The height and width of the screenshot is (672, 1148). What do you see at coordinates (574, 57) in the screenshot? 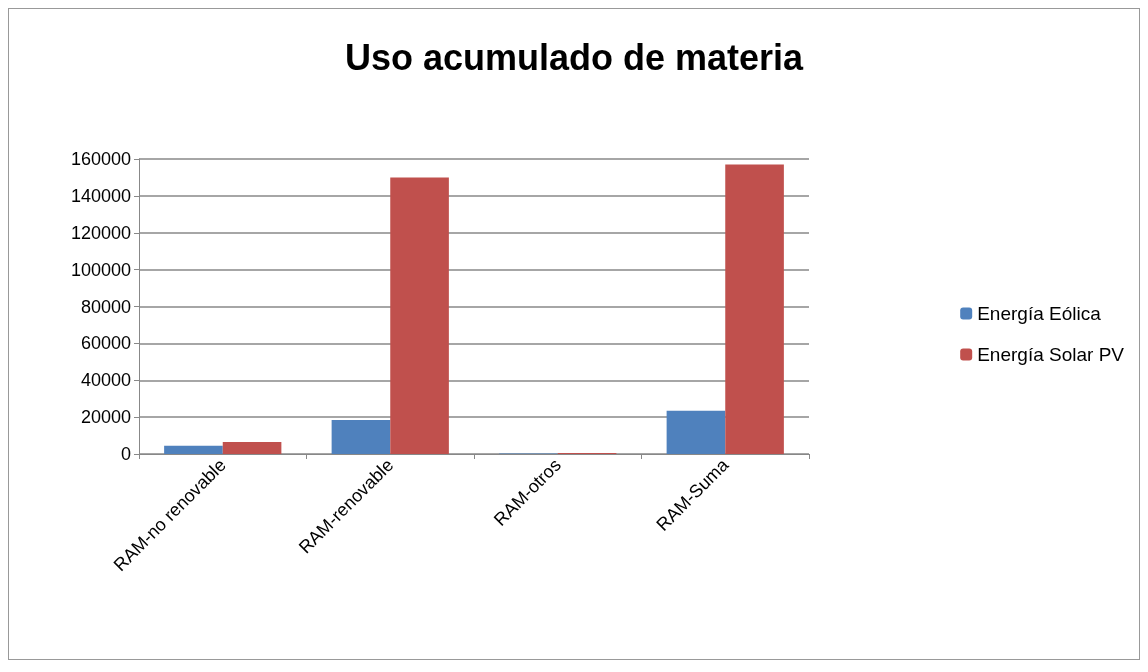
I see `chart-title: Uso acumulado de materia` at bounding box center [574, 57].